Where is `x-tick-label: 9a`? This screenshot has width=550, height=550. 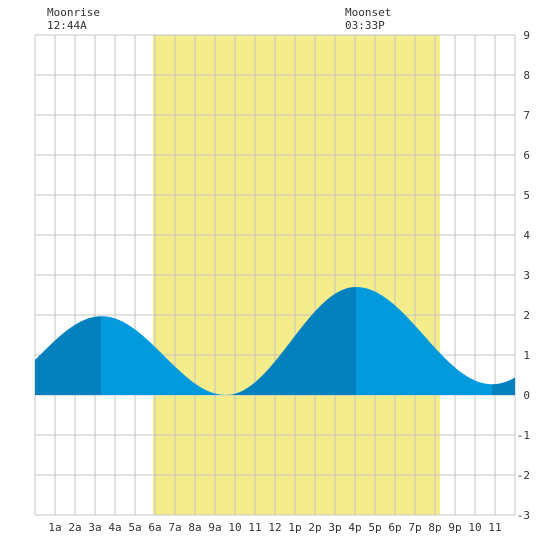 x-tick-label: 9a is located at coordinates (214, 527).